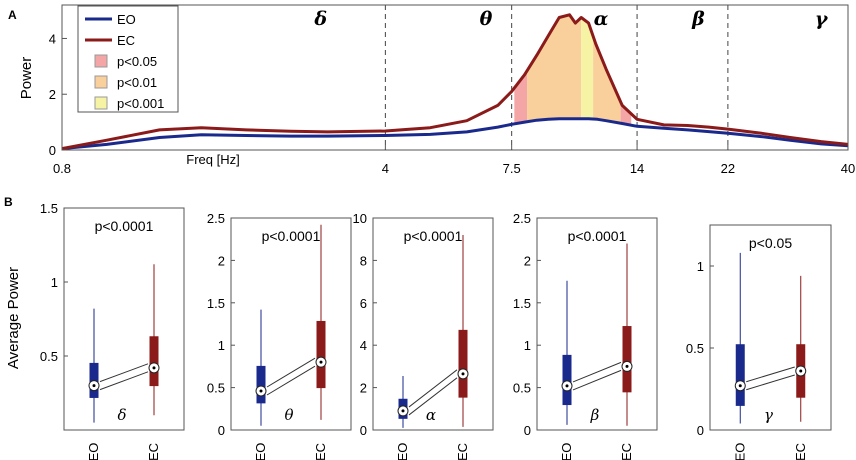 This screenshot has width=856, height=460. I want to click on boxplot-gamma: 0 0.5 1 EO EC p<0.05 γ, so click(759, 342).